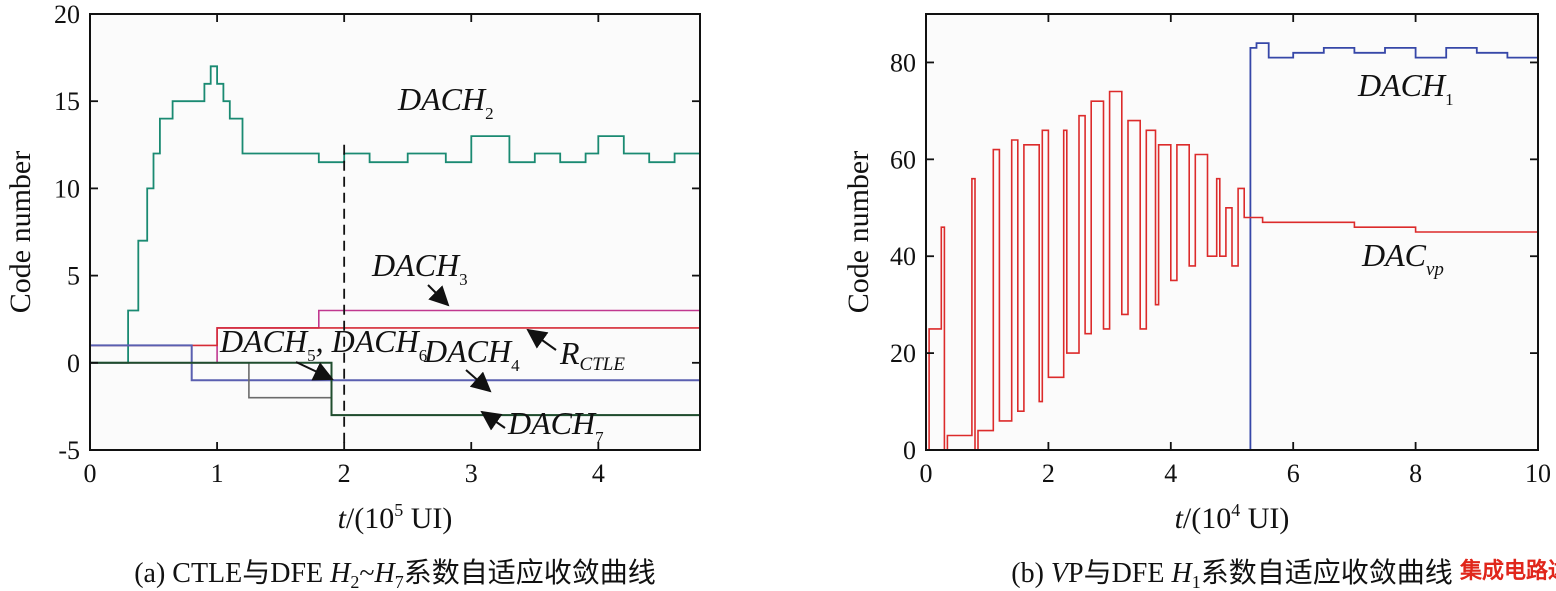 The image size is (1556, 591). I want to click on panel-b-ytick-label: 0, so click(909, 450).